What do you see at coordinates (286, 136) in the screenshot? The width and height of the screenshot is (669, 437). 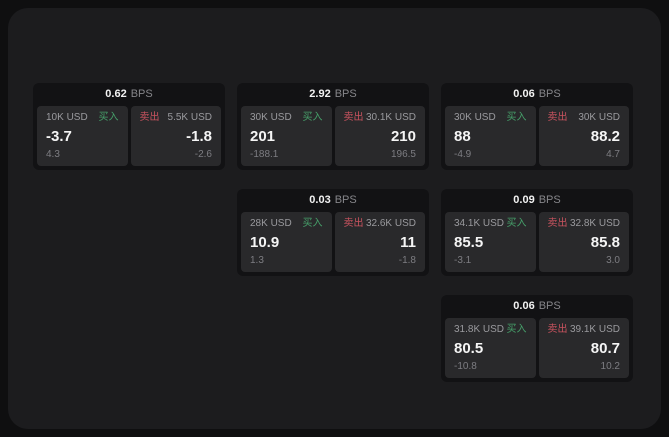 I see `buy-pane: 30K USD 买入 201 -188.1` at bounding box center [286, 136].